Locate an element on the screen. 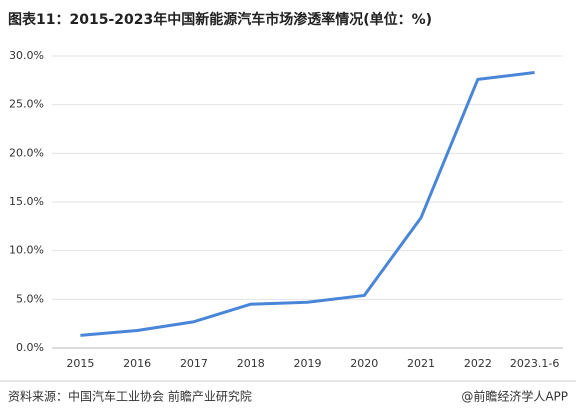  y-tick-label: 10.0% is located at coordinates (26, 250).